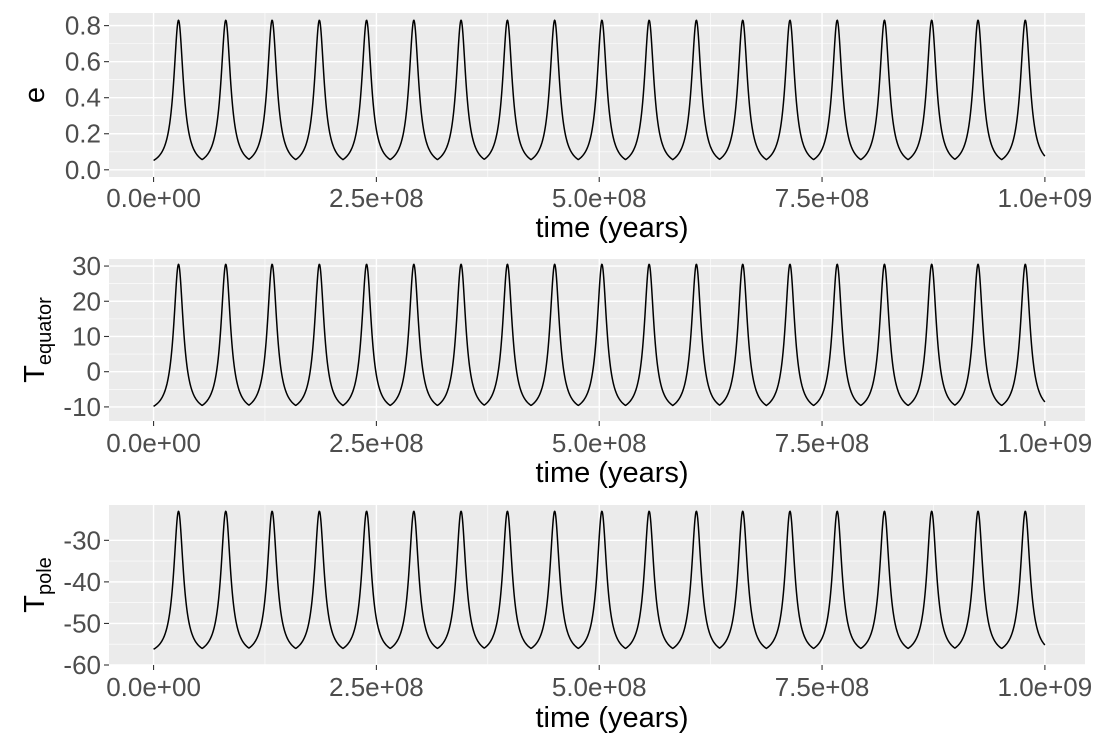 This screenshot has height=750, width=1100. Describe the element at coordinates (83, 170) in the screenshot. I see `y-tick-label: 0.0` at that location.